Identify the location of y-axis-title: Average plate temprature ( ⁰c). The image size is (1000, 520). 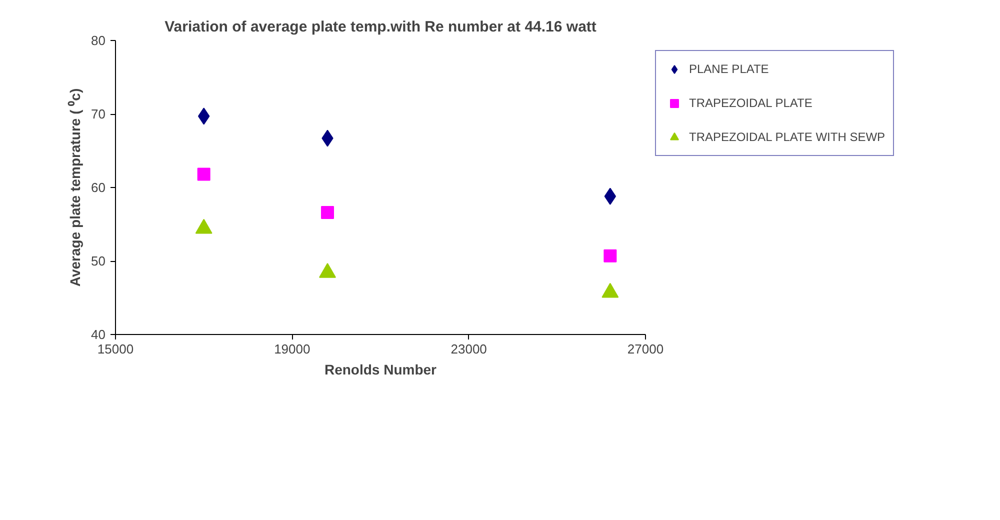
(75, 187).